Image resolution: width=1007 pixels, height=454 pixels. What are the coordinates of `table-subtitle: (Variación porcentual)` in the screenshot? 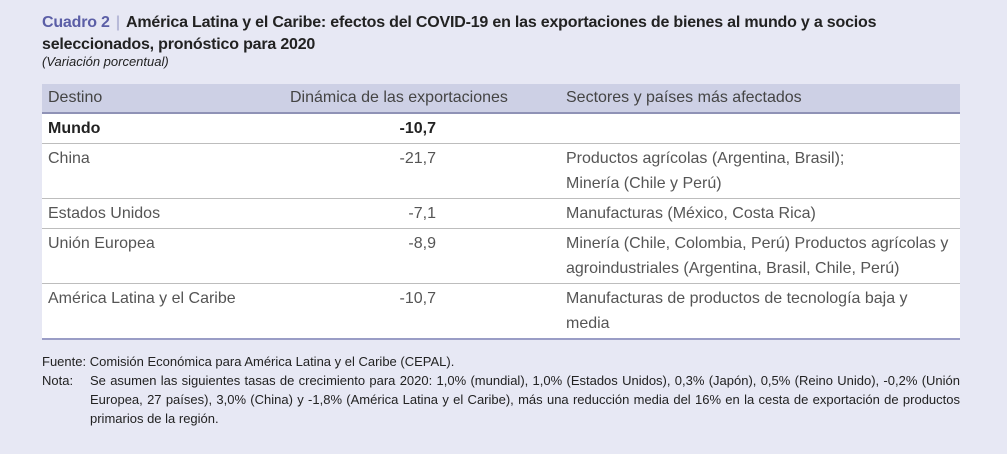 It's located at (105, 61).